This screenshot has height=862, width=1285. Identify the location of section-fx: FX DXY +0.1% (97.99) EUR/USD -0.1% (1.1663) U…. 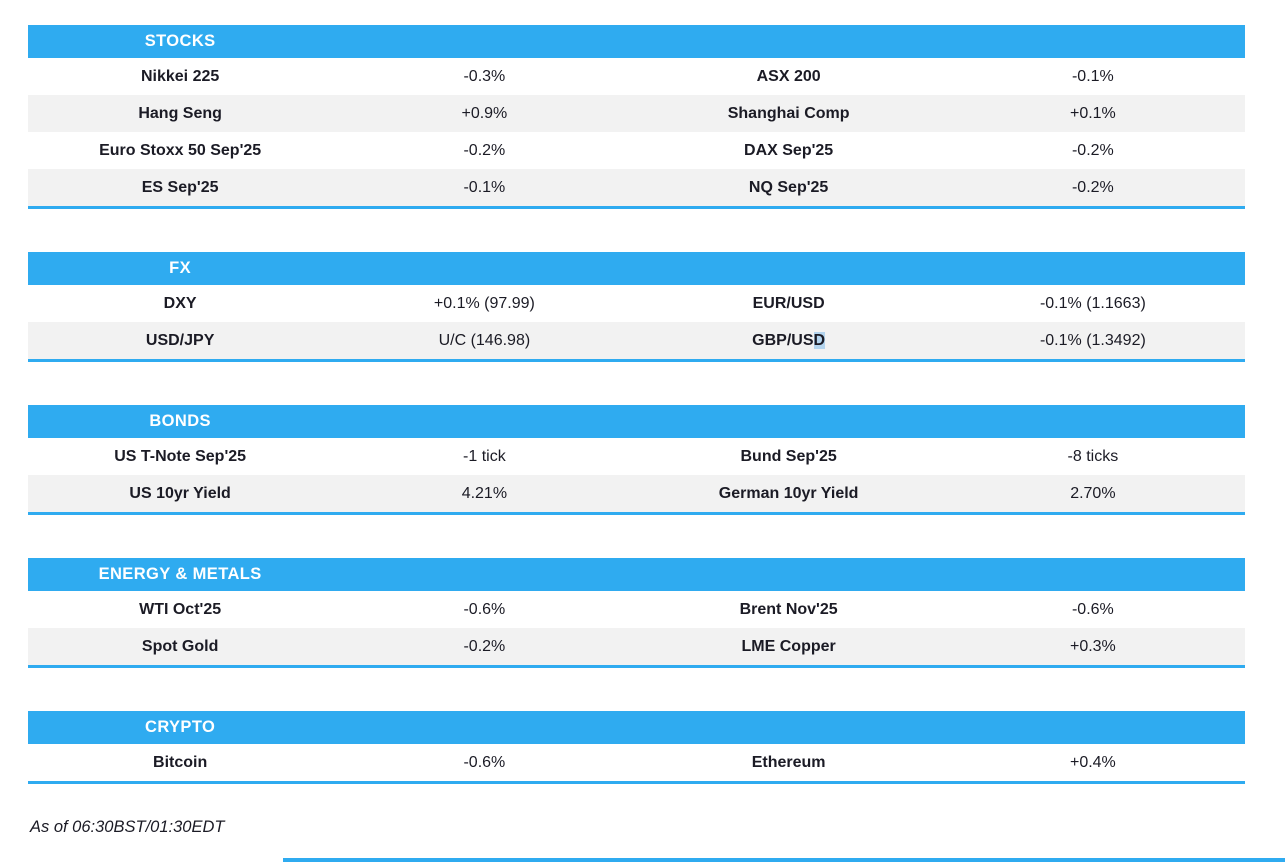
(636, 307).